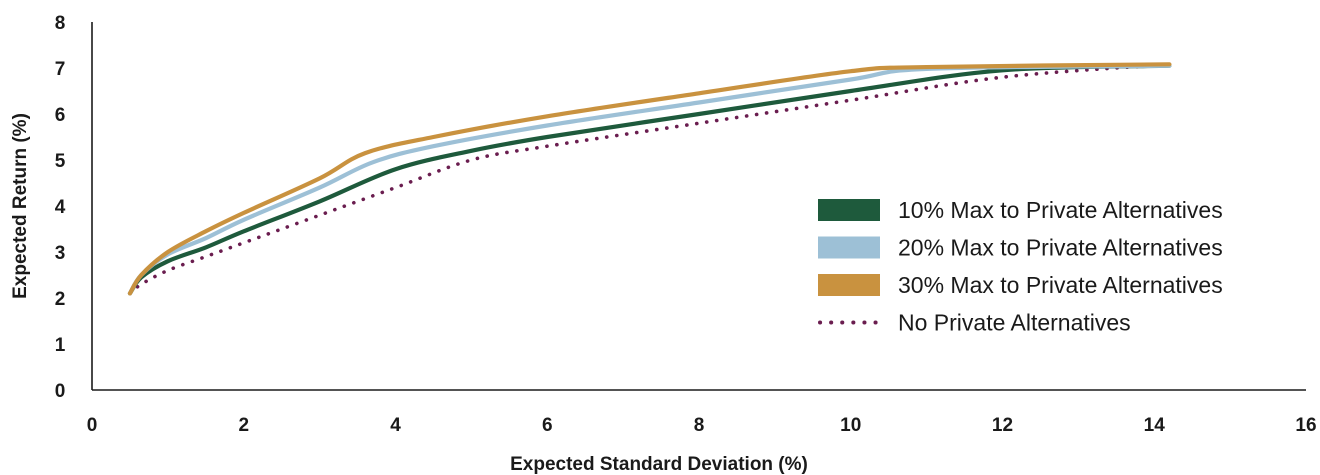 The width and height of the screenshot is (1320, 475). Describe the element at coordinates (92, 425) in the screenshot. I see `x-tick-label: 0` at that location.